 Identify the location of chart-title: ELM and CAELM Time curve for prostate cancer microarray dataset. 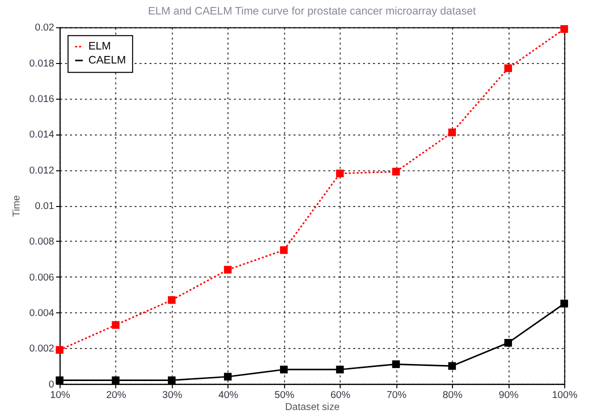
(312, 11).